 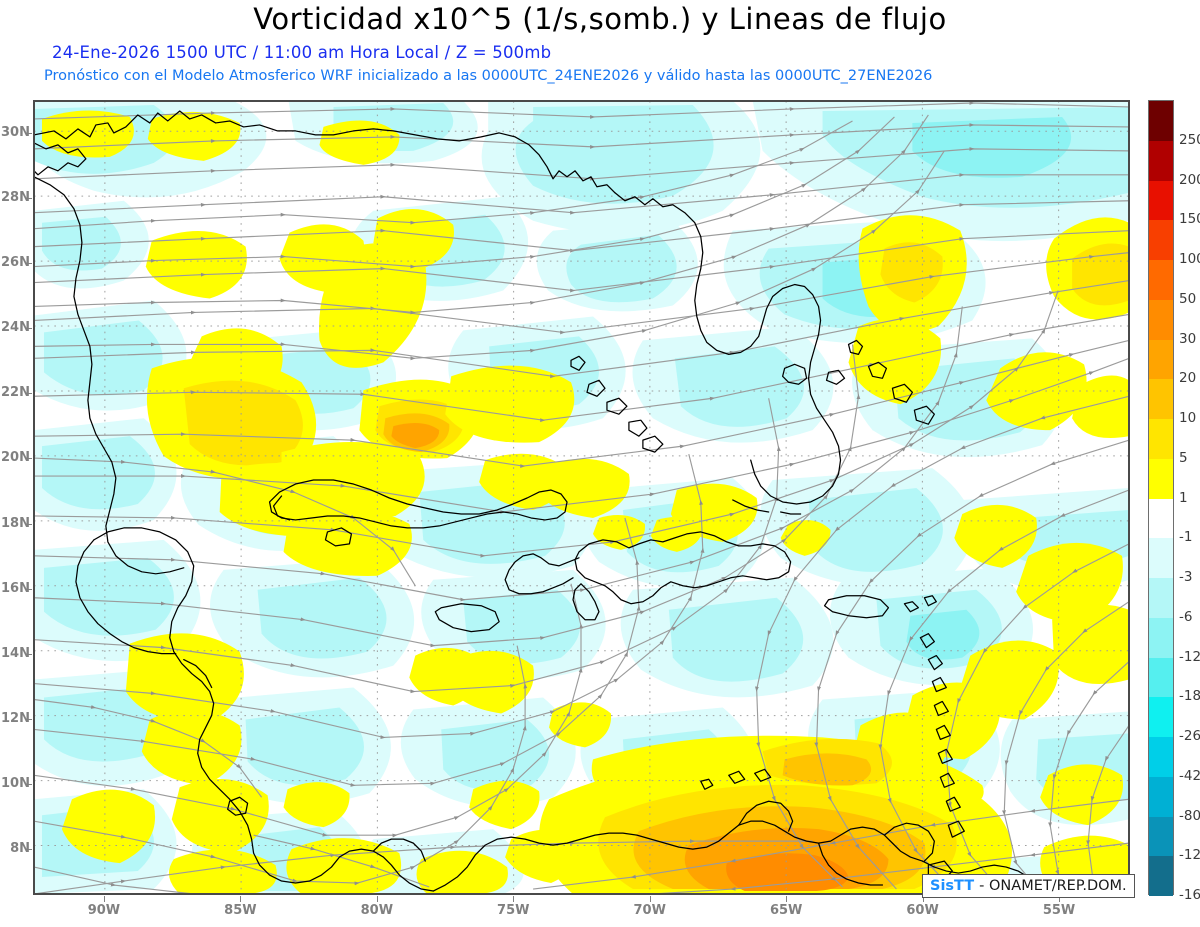 What do you see at coordinates (1189, 259) in the screenshot?
I see `colorbar-tick-label: 100` at bounding box center [1189, 259].